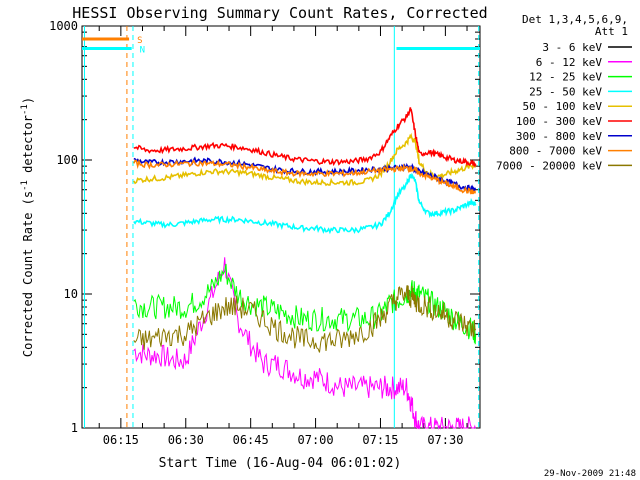 Image resolution: width=640 pixels, height=480 pixels. What do you see at coordinates (251, 440) in the screenshot?
I see `x-tick-label: 06:45` at bounding box center [251, 440].